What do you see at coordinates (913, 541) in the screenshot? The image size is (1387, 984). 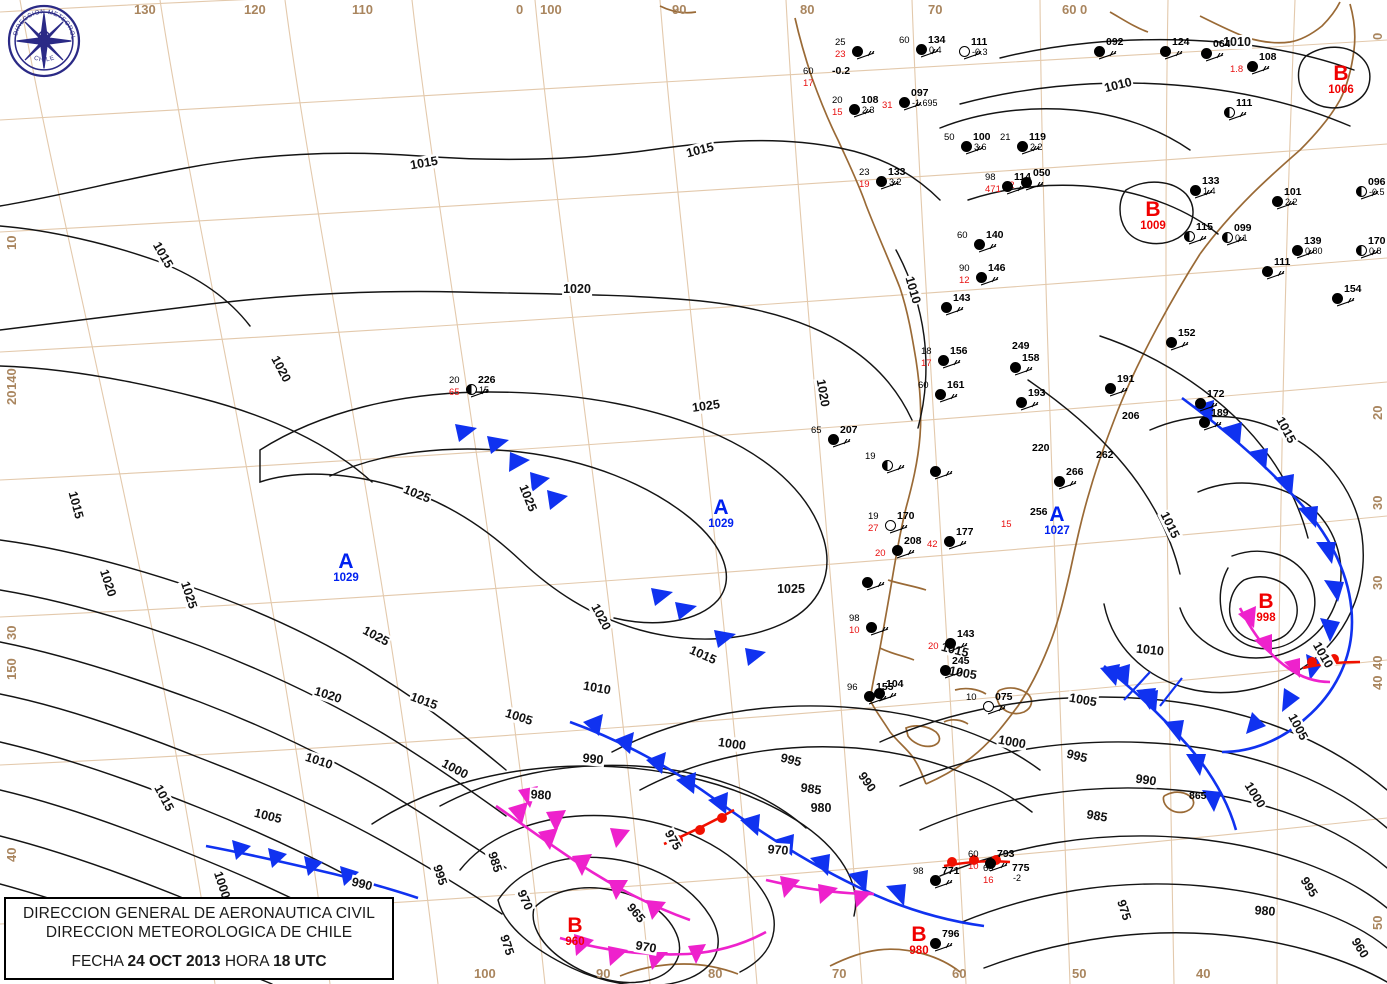 I see `station-pressure: 208` at bounding box center [913, 541].